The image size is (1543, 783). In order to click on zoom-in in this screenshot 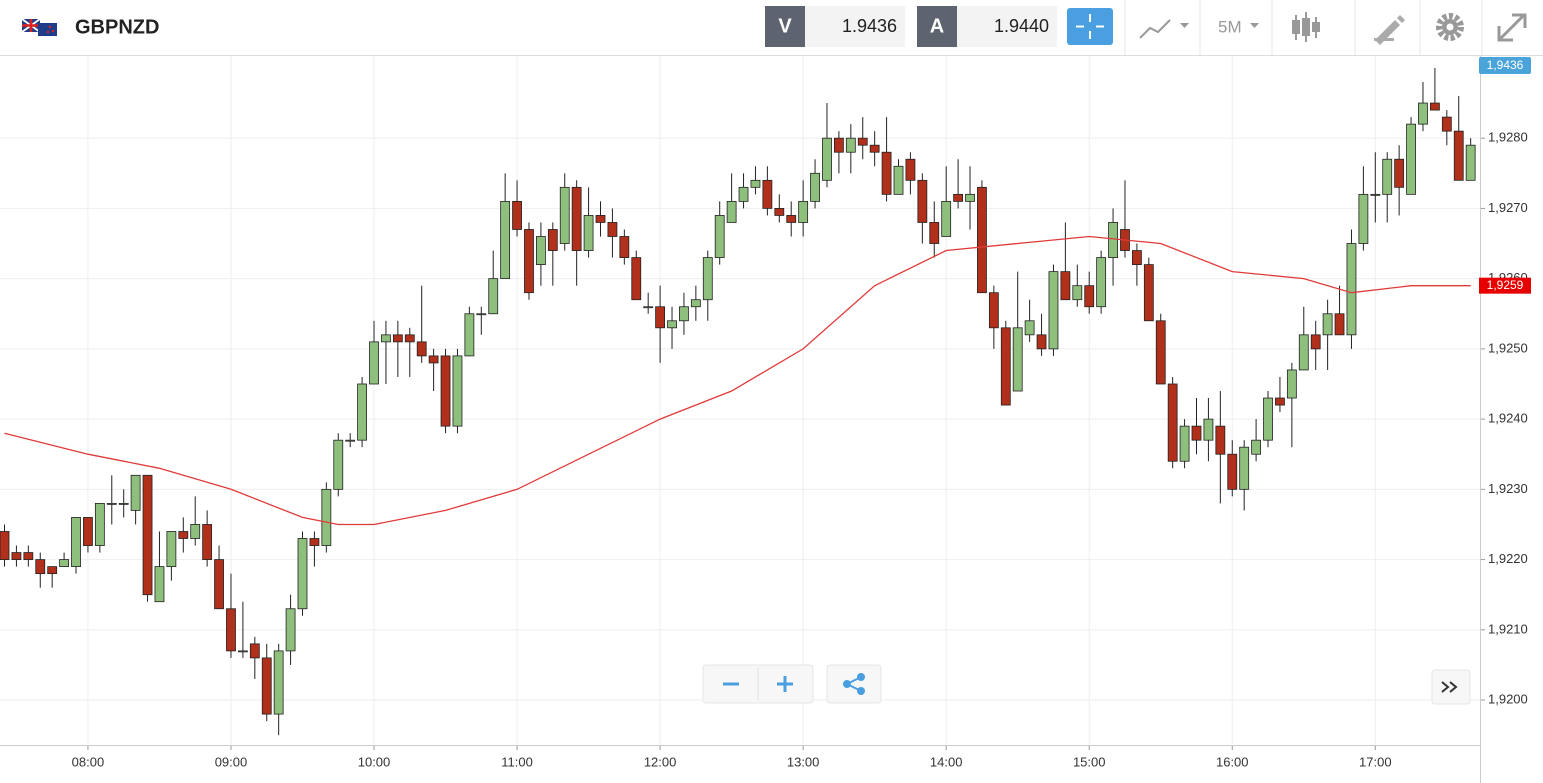, I will do `click(785, 684)`.